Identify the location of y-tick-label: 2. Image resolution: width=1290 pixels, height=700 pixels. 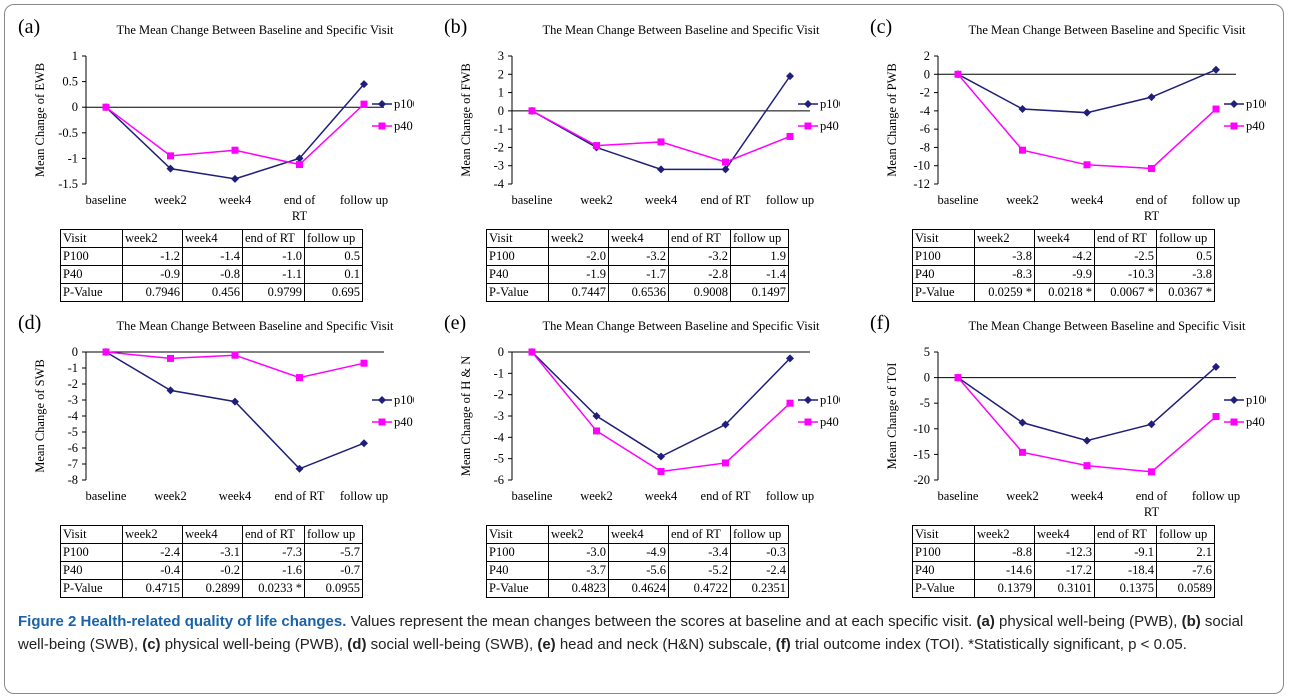
(501, 74).